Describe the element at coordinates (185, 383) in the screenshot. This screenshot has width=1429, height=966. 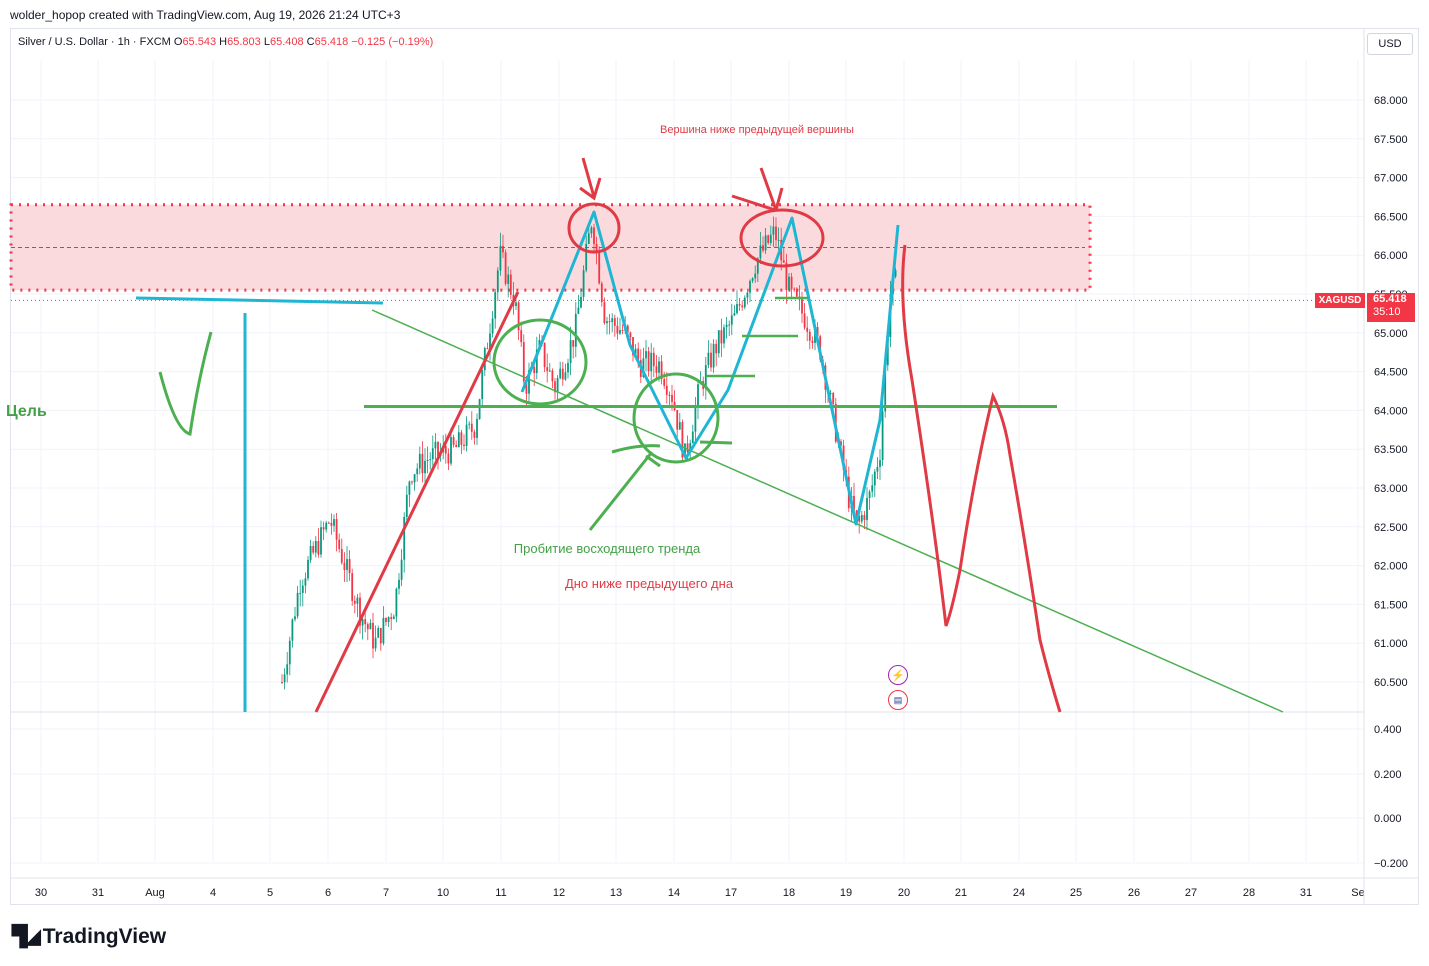
I see `check-icon` at that location.